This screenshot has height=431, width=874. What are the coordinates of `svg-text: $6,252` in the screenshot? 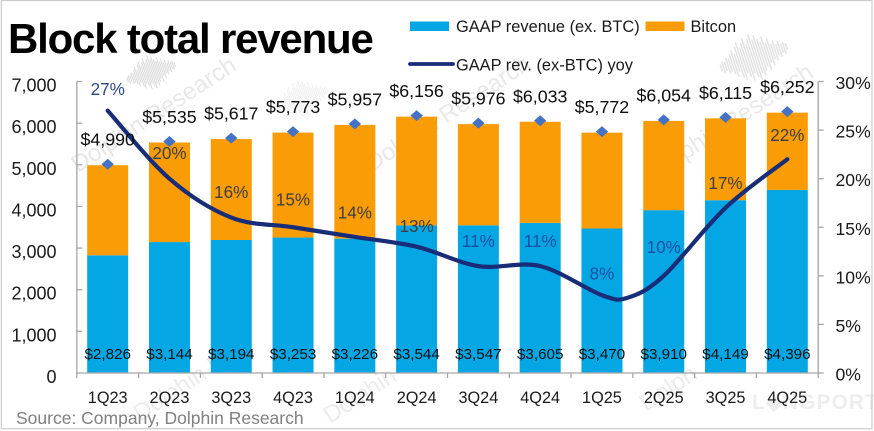 It's located at (787, 87).